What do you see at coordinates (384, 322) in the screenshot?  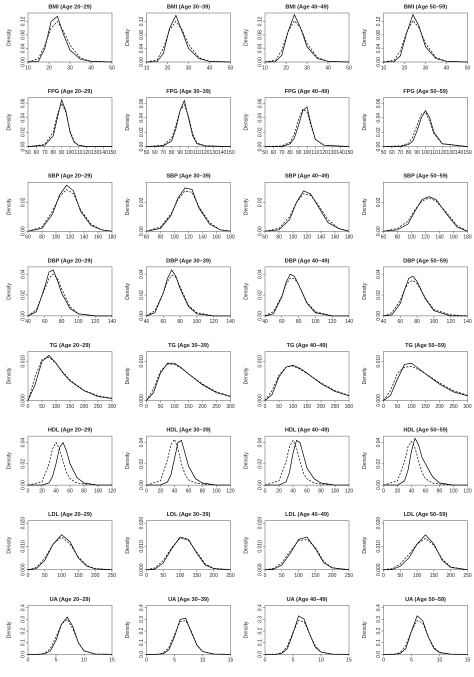 I see `x-tick-label: 40` at bounding box center [384, 322].